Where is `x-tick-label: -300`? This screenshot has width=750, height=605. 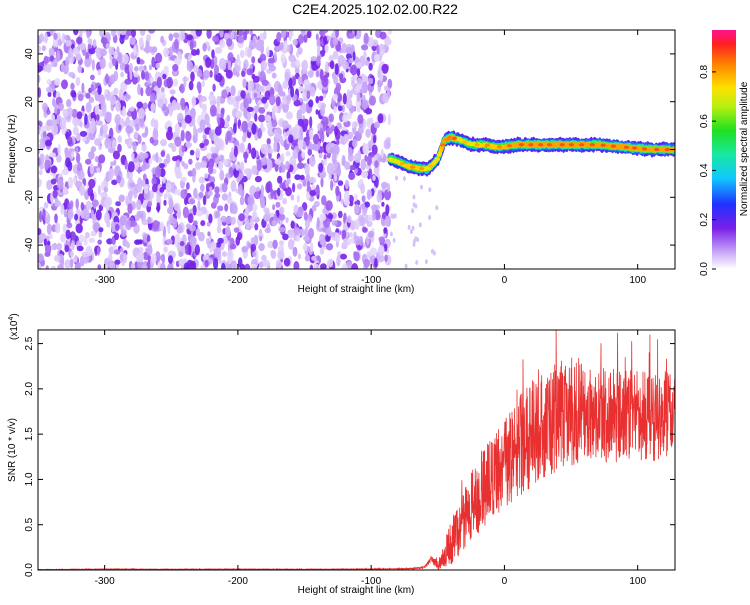 x-tick-label: -300 is located at coordinates (105, 280).